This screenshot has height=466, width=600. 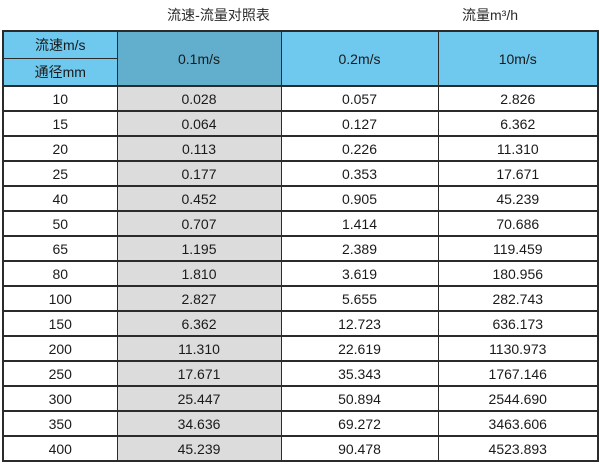 What do you see at coordinates (60, 98) in the screenshot?
I see `diameter-cell: 10` at bounding box center [60, 98].